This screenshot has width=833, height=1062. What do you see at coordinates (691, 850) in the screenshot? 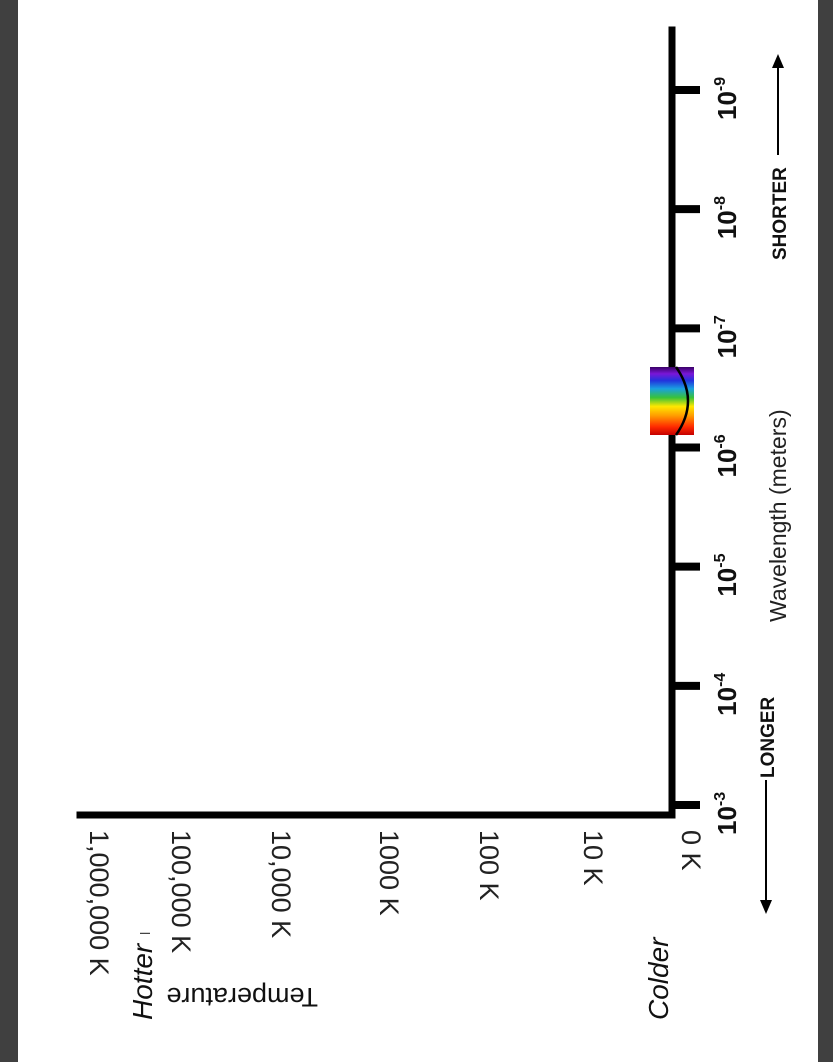
I see `temperature-tick-label: 0 K` at bounding box center [691, 850].